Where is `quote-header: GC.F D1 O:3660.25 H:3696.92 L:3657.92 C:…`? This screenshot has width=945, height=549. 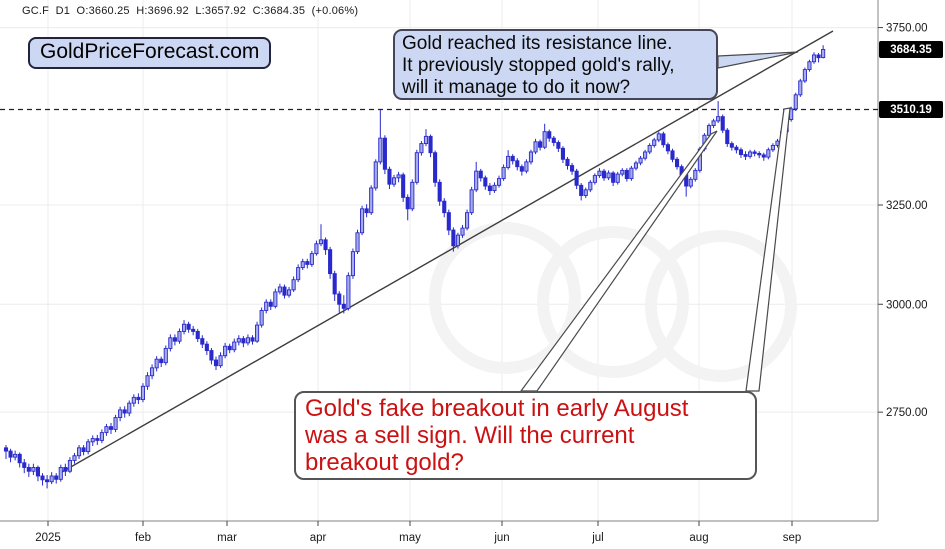 quote-header: GC.F D1 O:3660.25 H:3696.92 L:3657.92 C:… is located at coordinates (190, 11).